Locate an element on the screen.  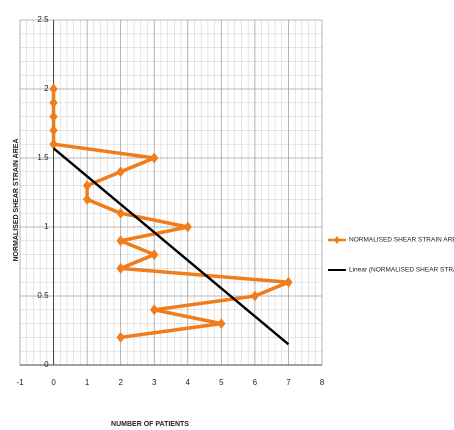
x-tick-label: 0 is located at coordinates (53, 382).